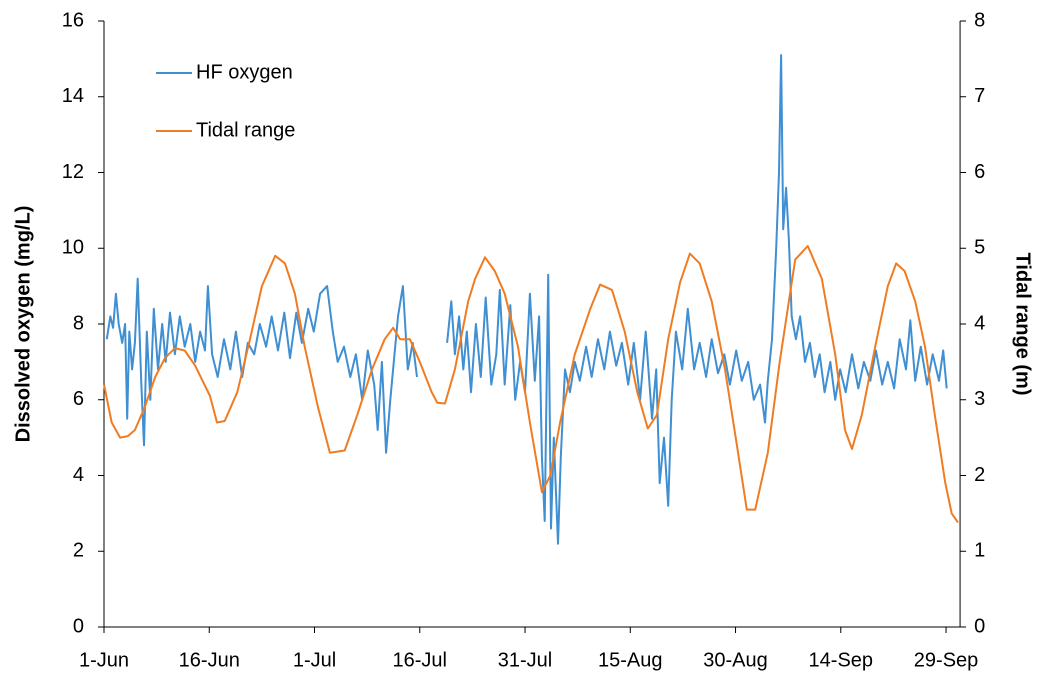 This screenshot has width=1037, height=674. I want to click on y-axis-label: Dissolved oxygen (mg/L), so click(23, 324).